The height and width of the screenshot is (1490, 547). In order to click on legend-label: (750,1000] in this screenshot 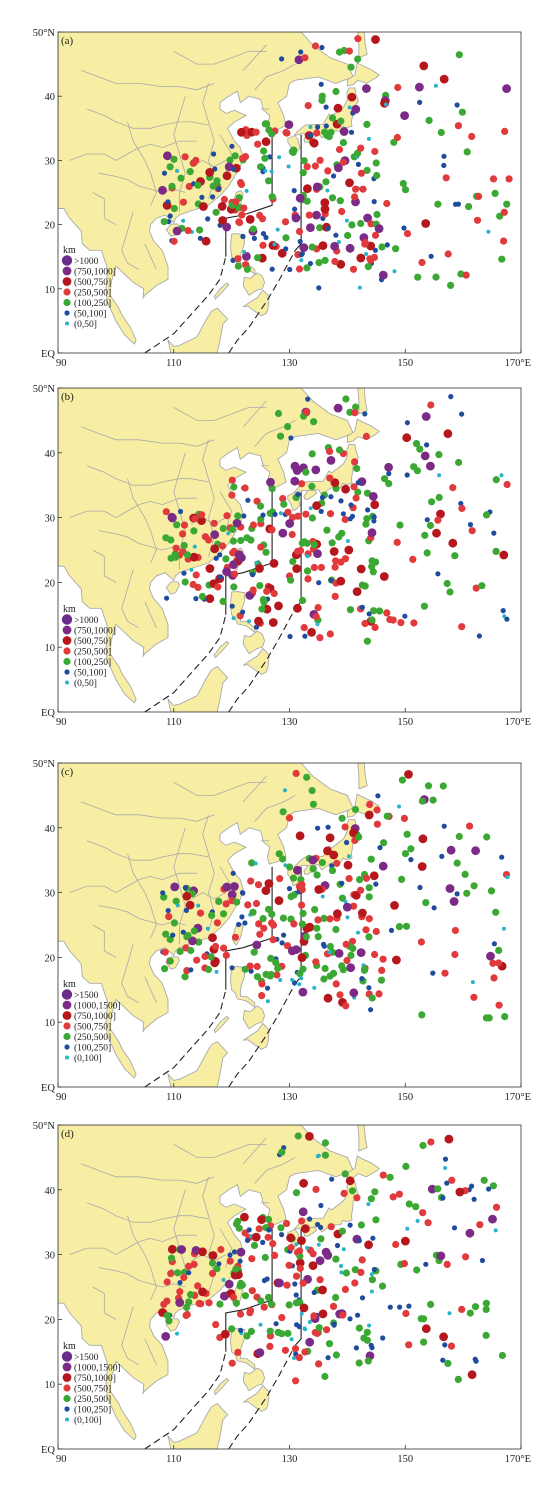, I will do `click(95, 1378)`.